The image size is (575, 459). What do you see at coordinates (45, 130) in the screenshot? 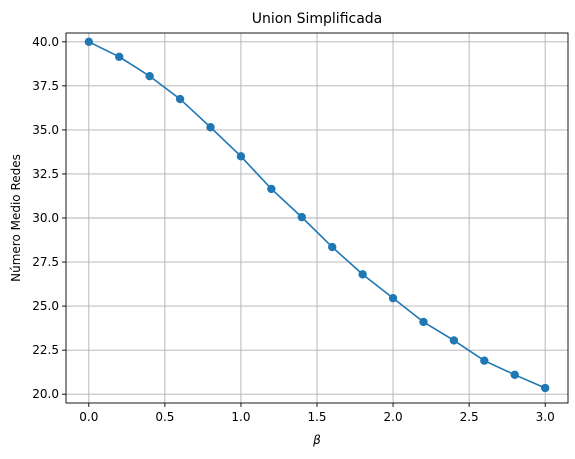
I see `y-tick-label: 35.0` at bounding box center [45, 130].